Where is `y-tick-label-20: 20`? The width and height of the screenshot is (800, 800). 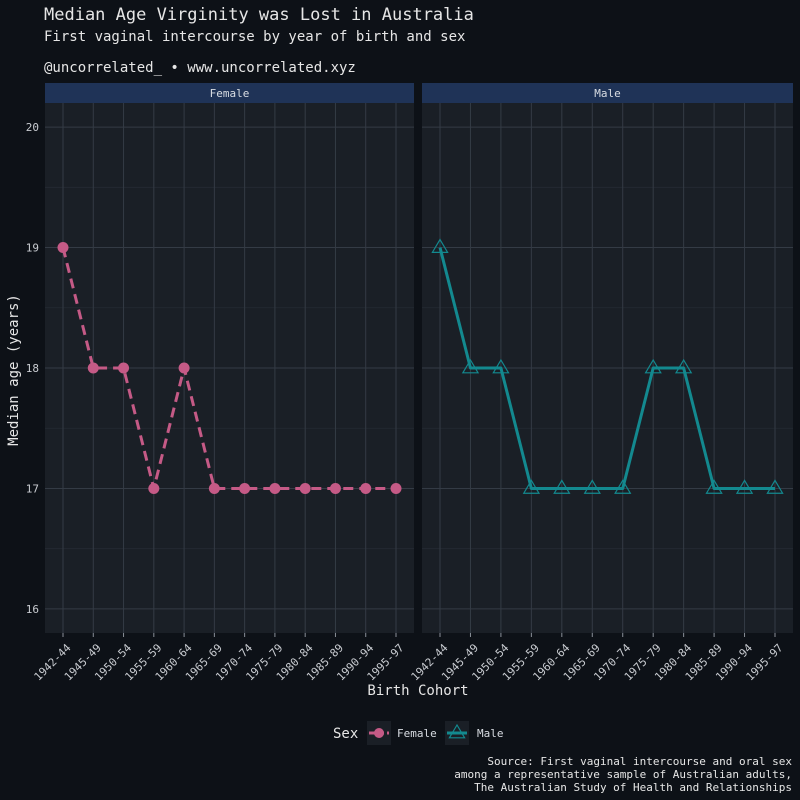
y-tick-label-20: 20 is located at coordinates (32, 127).